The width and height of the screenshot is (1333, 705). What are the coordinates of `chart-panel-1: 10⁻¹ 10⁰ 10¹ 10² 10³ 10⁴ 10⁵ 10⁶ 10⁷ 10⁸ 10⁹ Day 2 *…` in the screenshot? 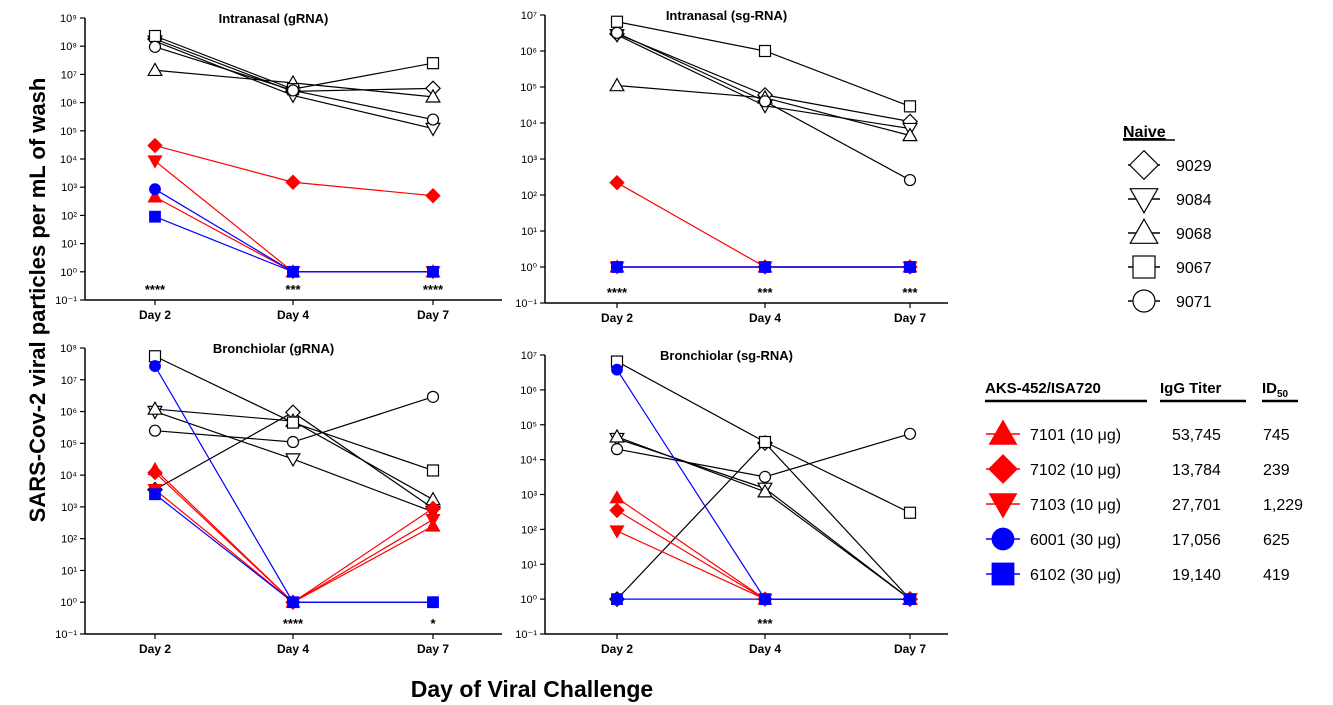 It's located at (278, 166).